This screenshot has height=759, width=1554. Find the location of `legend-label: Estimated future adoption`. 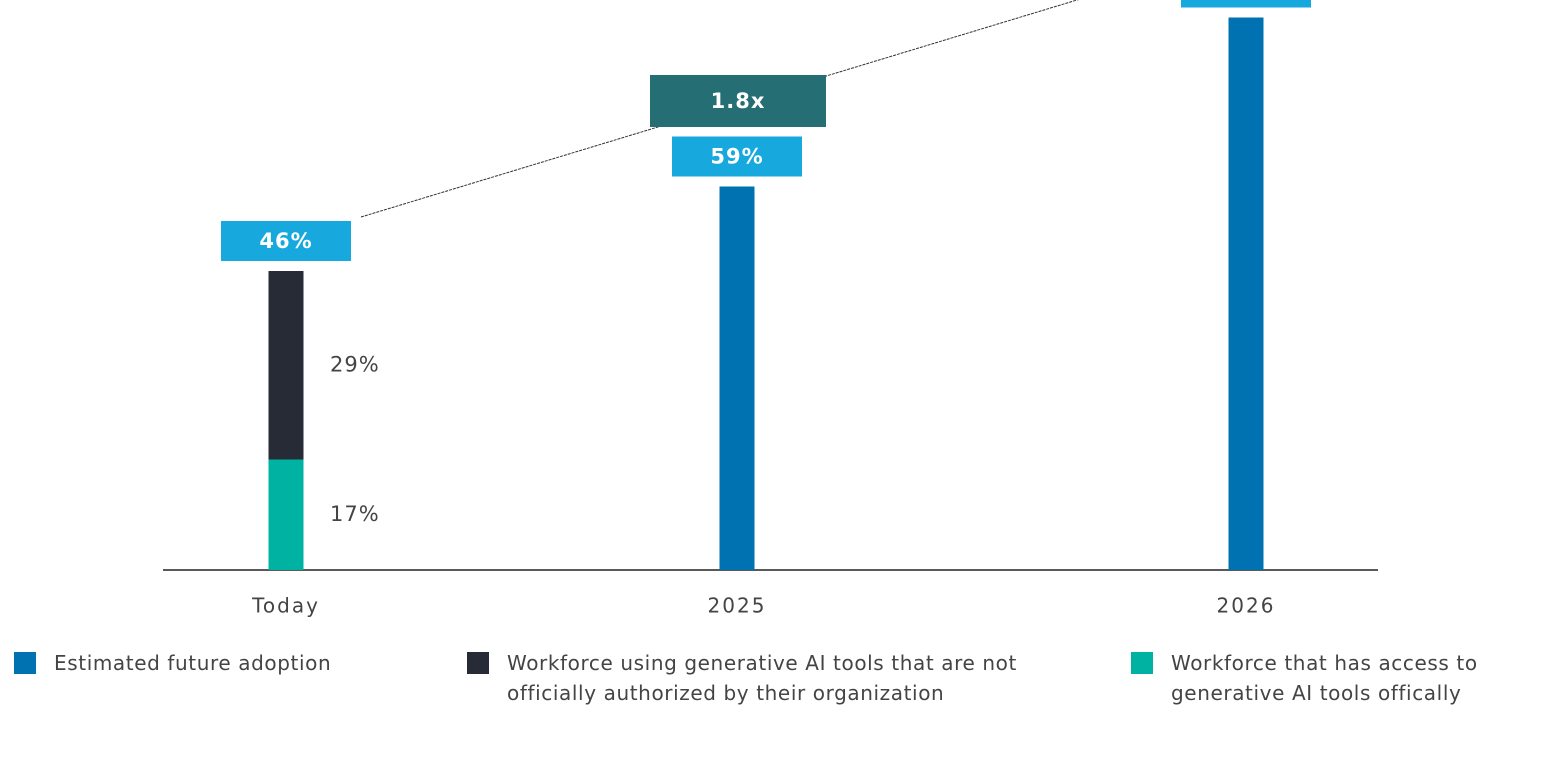

legend-label: Estimated future adoption is located at coordinates (193, 663).